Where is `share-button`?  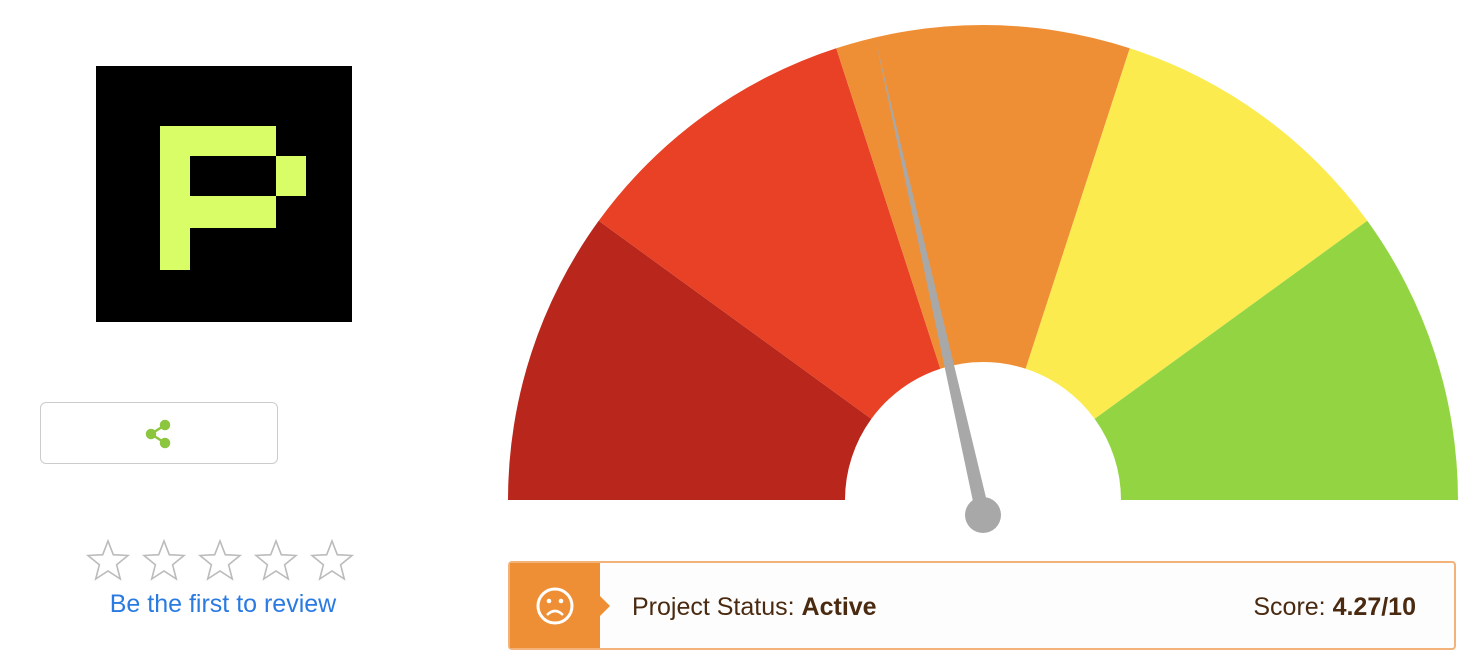 share-button is located at coordinates (159, 433).